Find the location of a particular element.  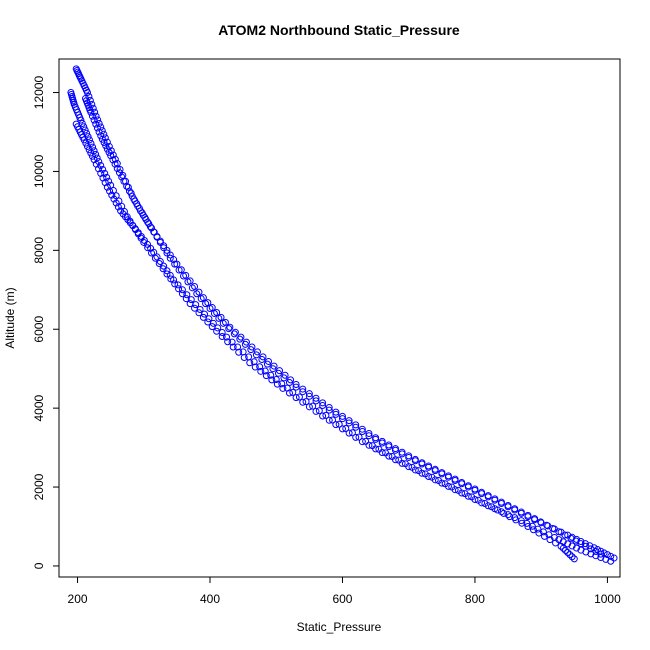

y-tick-label: 2000 is located at coordinates (39, 486).